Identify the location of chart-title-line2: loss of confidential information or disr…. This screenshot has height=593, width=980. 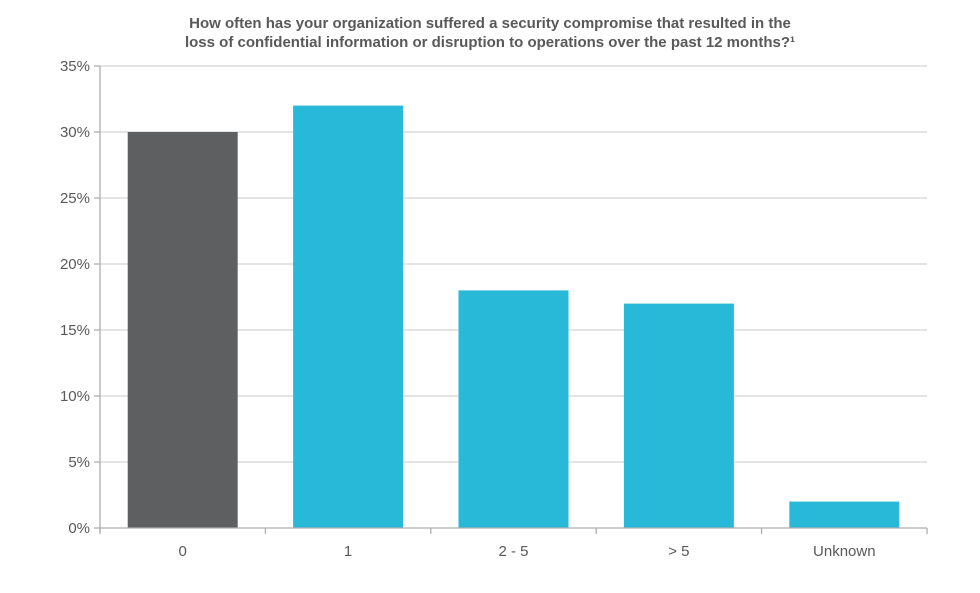
(490, 43).